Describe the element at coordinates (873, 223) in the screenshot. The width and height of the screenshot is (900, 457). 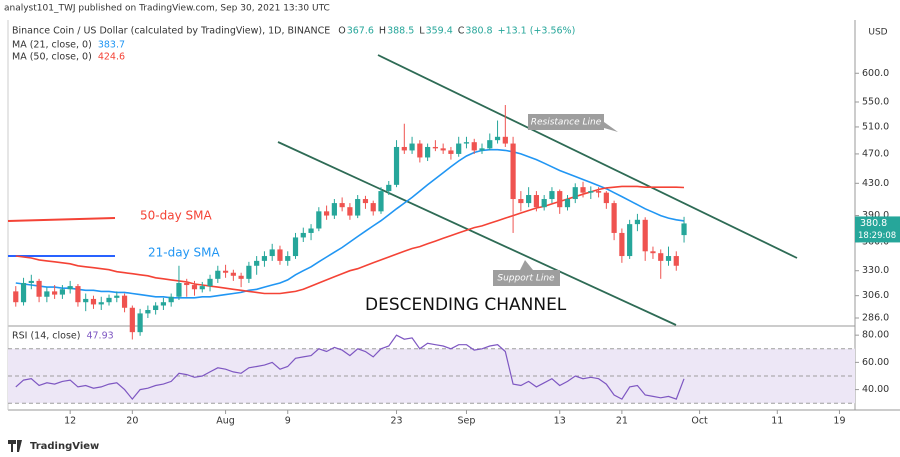
I see `price-tag-label: 380.8` at that location.